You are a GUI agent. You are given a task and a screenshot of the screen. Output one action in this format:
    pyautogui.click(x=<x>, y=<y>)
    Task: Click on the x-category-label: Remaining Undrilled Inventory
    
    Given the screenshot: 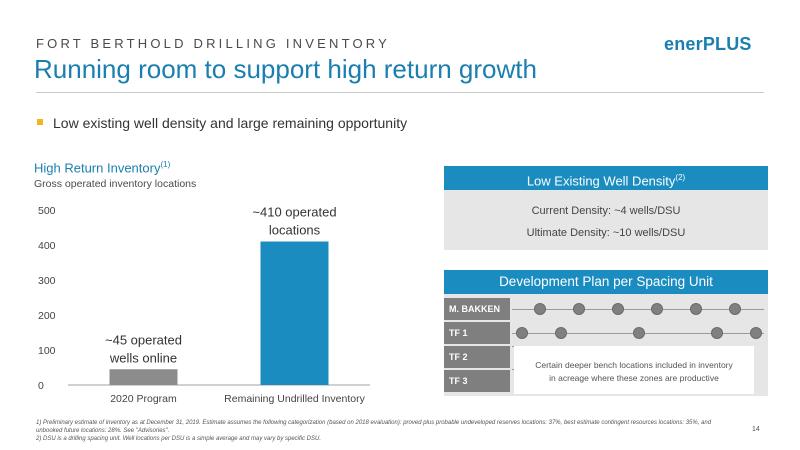 What is the action you would take?
    pyautogui.click(x=294, y=399)
    